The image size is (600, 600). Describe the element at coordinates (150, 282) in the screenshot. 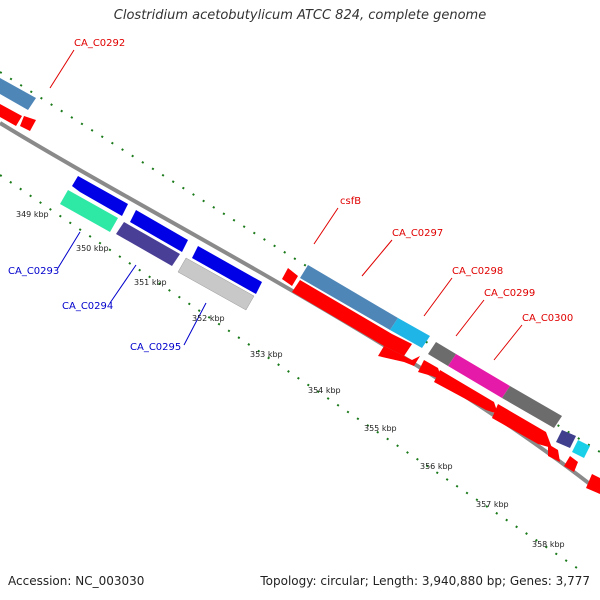

I see `tick-label: 351 kbp` at that location.